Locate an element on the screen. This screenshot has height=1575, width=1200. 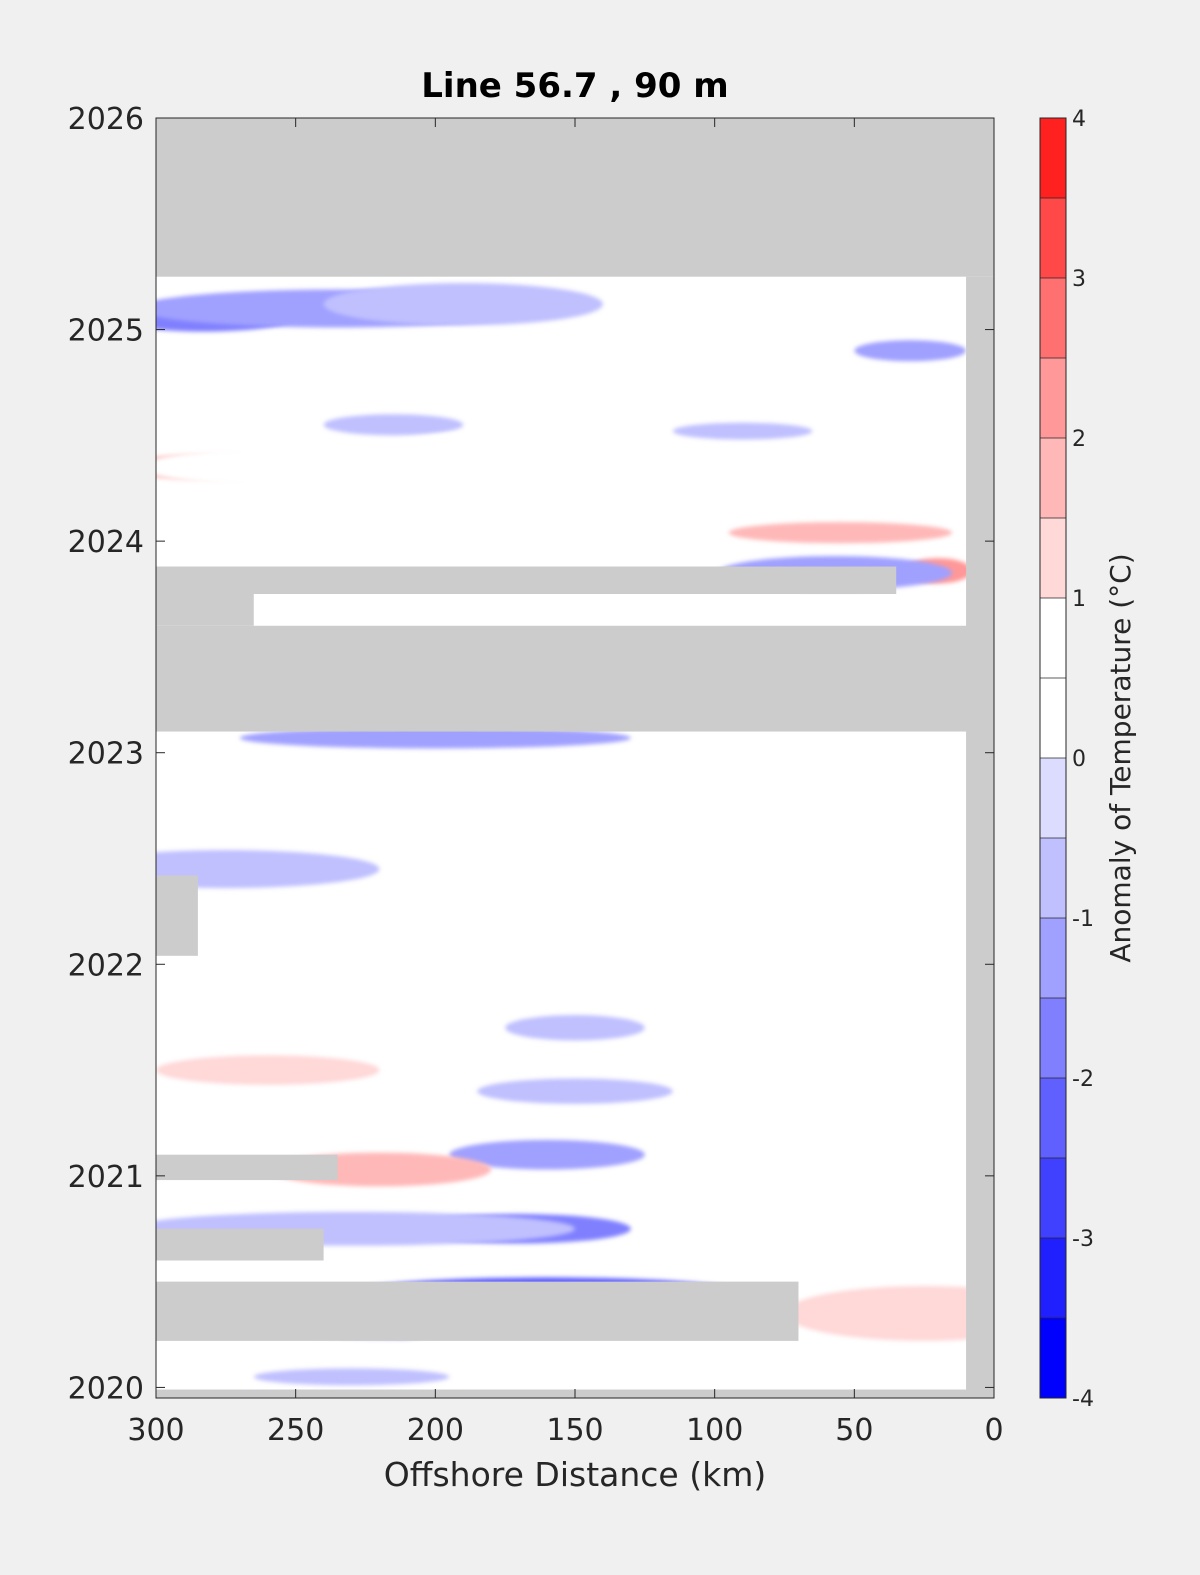
x-tick-label: 300 is located at coordinates (155, 1430).